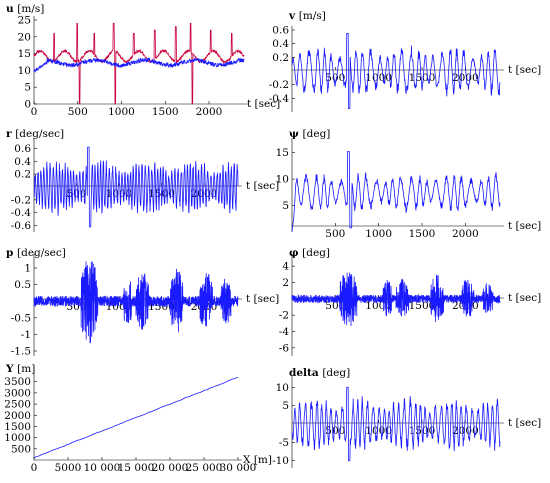  I want to click on y-axis-unit-delta: [deg], so click(336, 373).